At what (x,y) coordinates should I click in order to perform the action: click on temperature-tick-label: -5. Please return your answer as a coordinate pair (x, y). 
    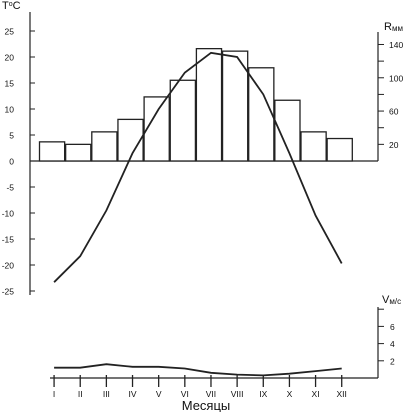
    Looking at the image, I should click on (10, 188).